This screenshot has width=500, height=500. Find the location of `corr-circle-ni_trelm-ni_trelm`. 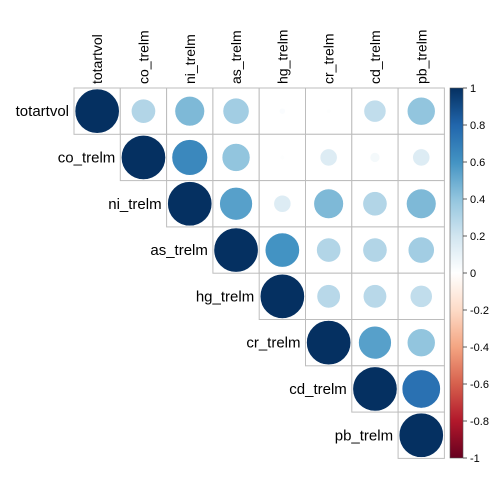

corr-circle-ni_trelm-ni_trelm is located at coordinates (190, 204).